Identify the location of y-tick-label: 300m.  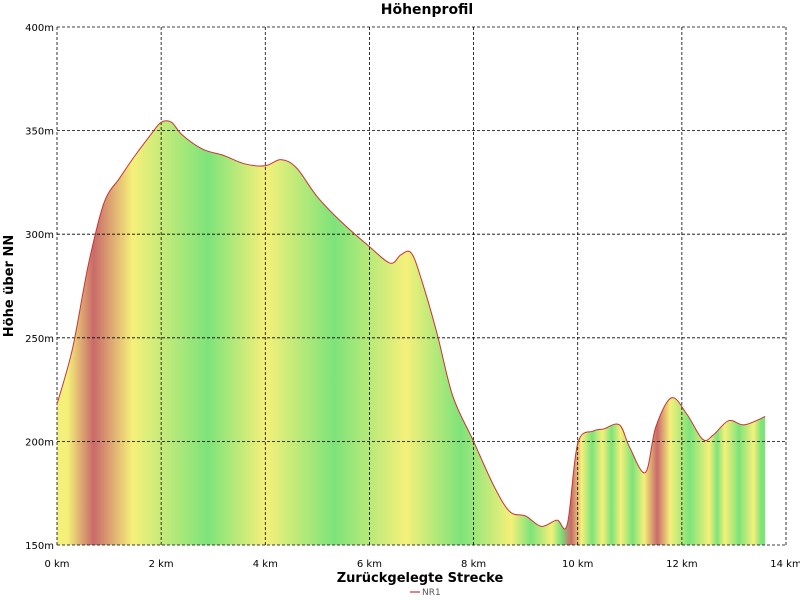
(39, 235).